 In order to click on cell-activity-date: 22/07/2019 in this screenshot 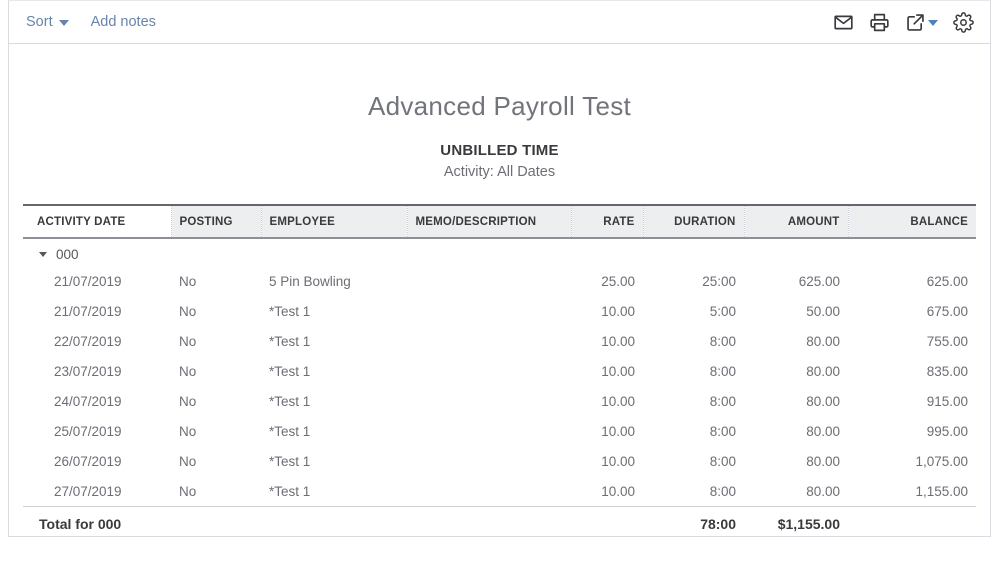, I will do `click(88, 341)`.